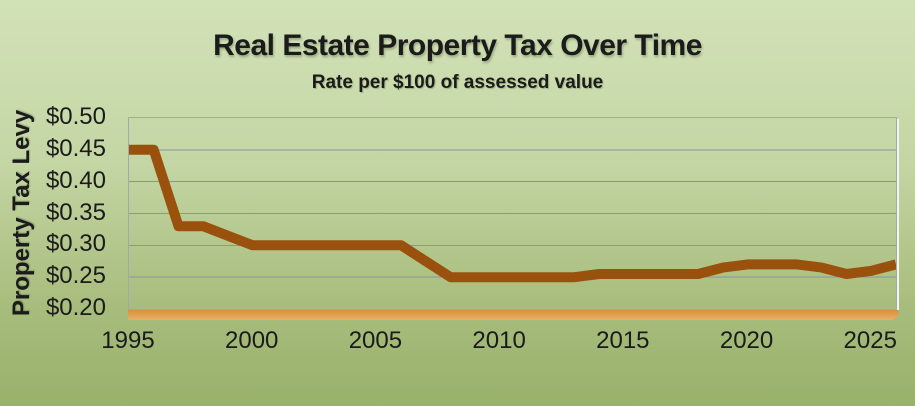 This screenshot has height=406, width=915. Describe the element at coordinates (128, 340) in the screenshot. I see `x-tick-label: 1995` at that location.